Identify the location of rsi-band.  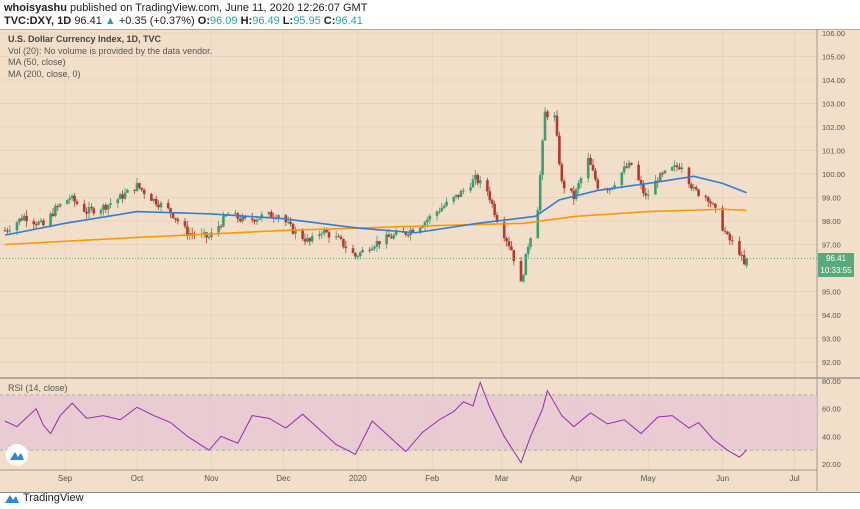
(408, 422).